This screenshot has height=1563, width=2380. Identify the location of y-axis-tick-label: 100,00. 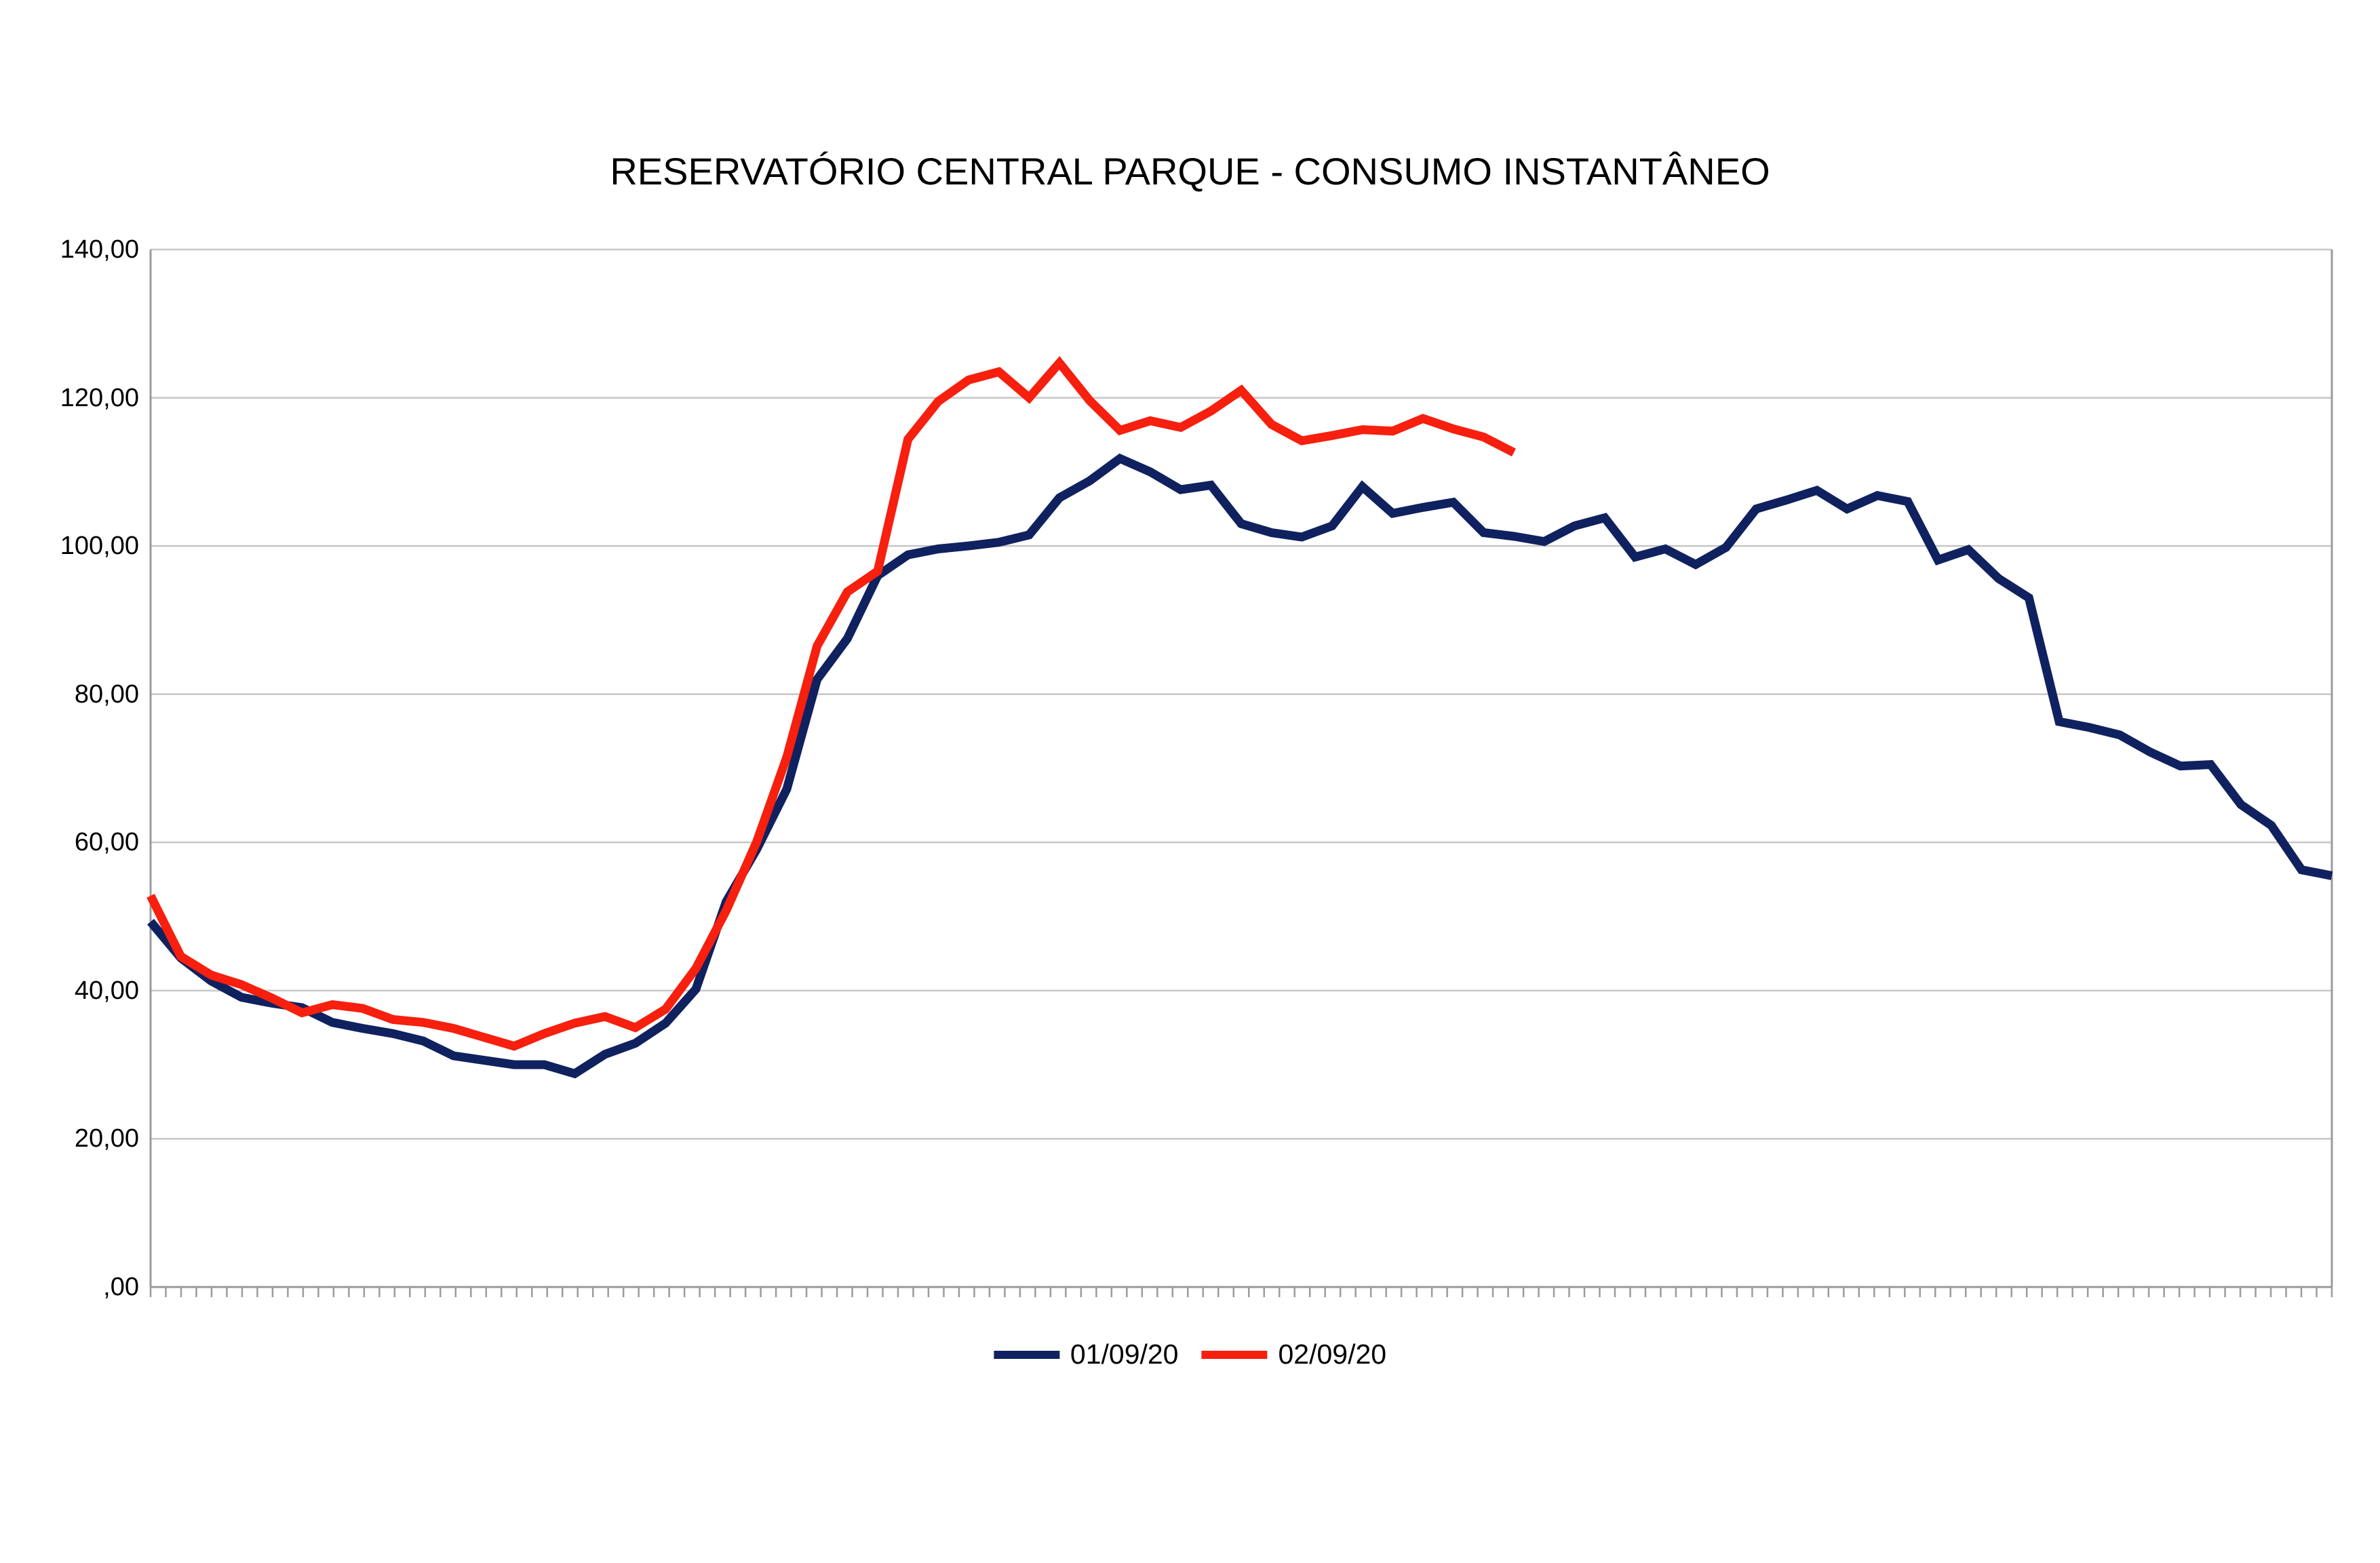
(99, 546).